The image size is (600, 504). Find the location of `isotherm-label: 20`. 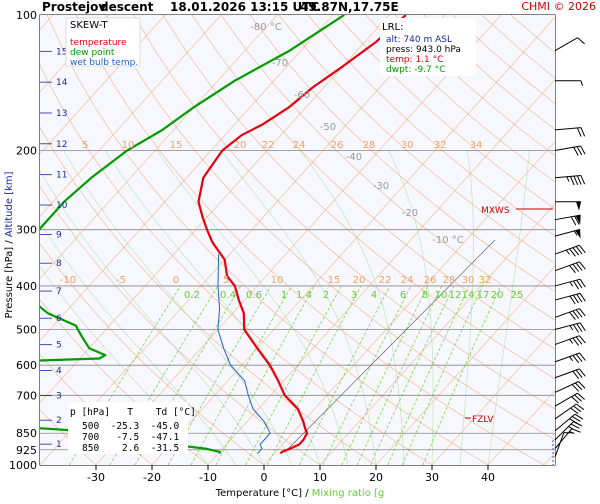

isotherm-label: 20 is located at coordinates (240, 145).